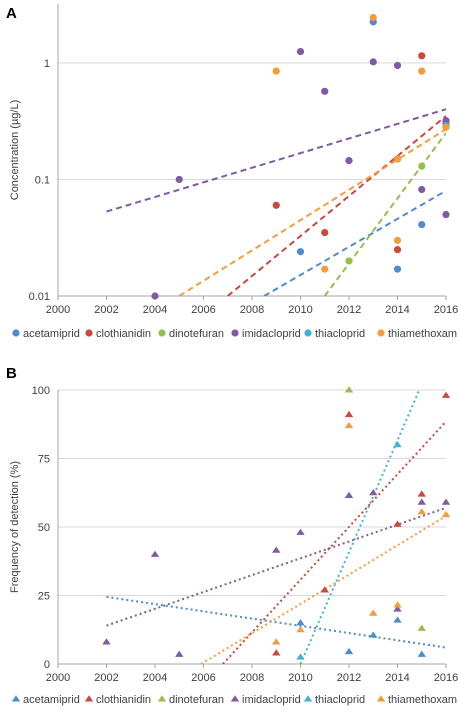  Describe the element at coordinates (41, 391) in the screenshot. I see `y-tick-label: 100` at that location.